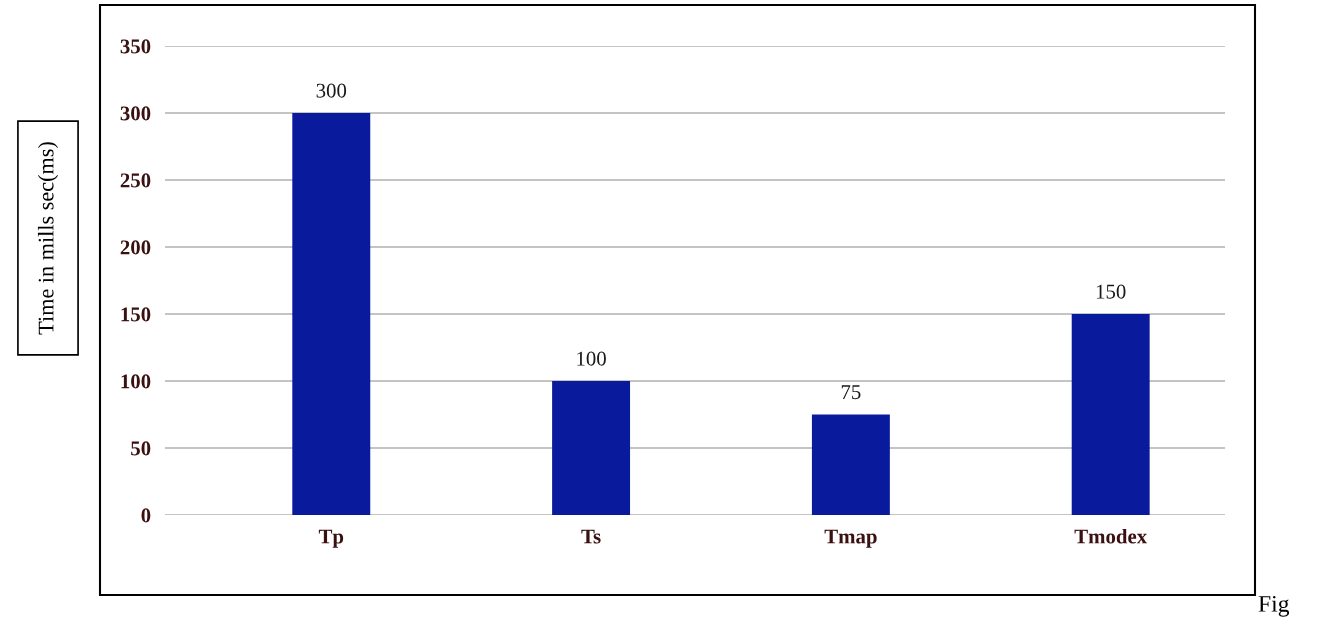 Image resolution: width=1319 pixels, height=627 pixels. What do you see at coordinates (135, 113) in the screenshot?
I see `y-tick-label: 300` at bounding box center [135, 113].